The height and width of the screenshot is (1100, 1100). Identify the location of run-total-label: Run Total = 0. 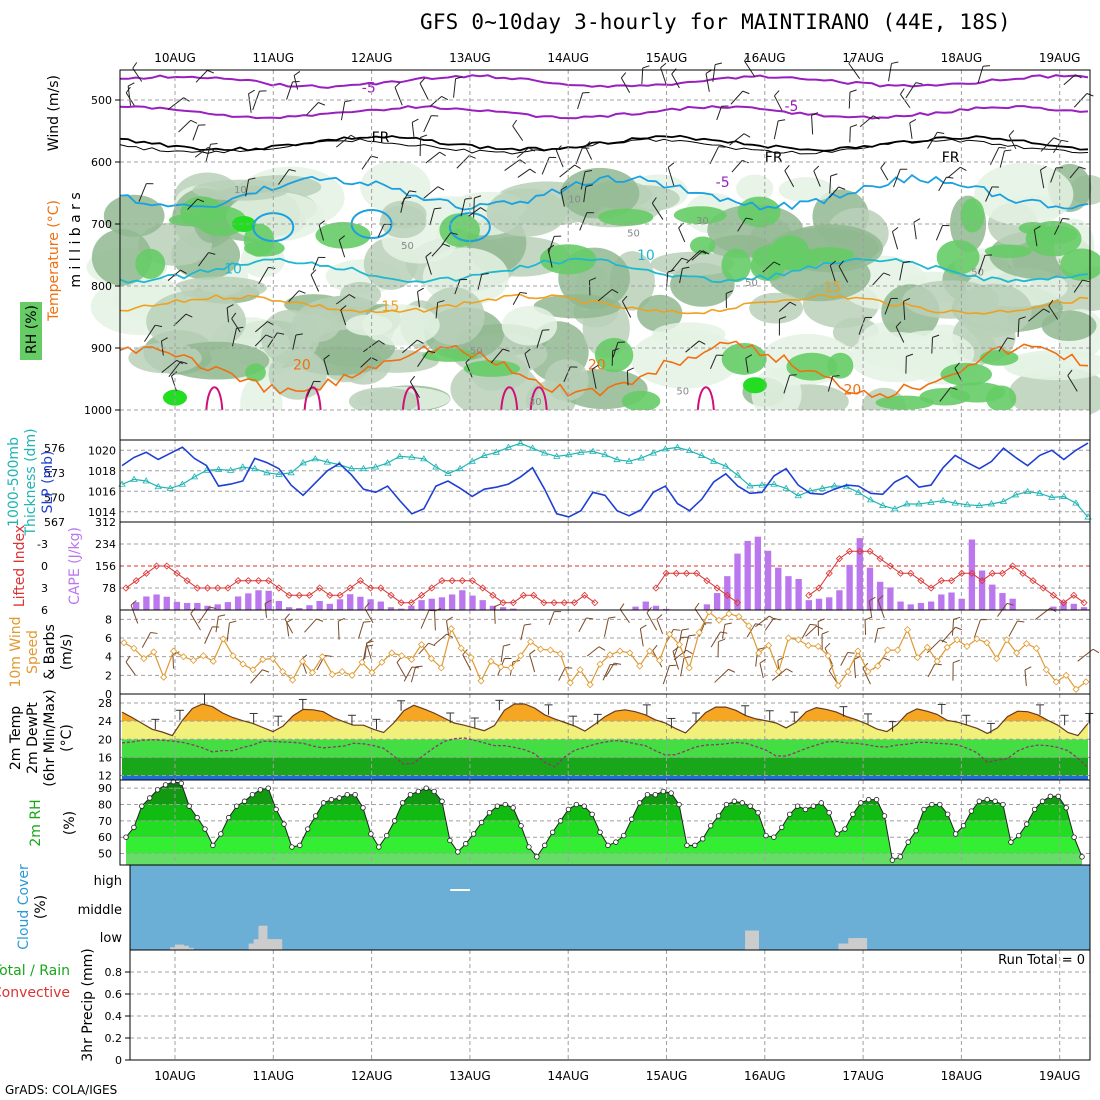
(1041, 960).